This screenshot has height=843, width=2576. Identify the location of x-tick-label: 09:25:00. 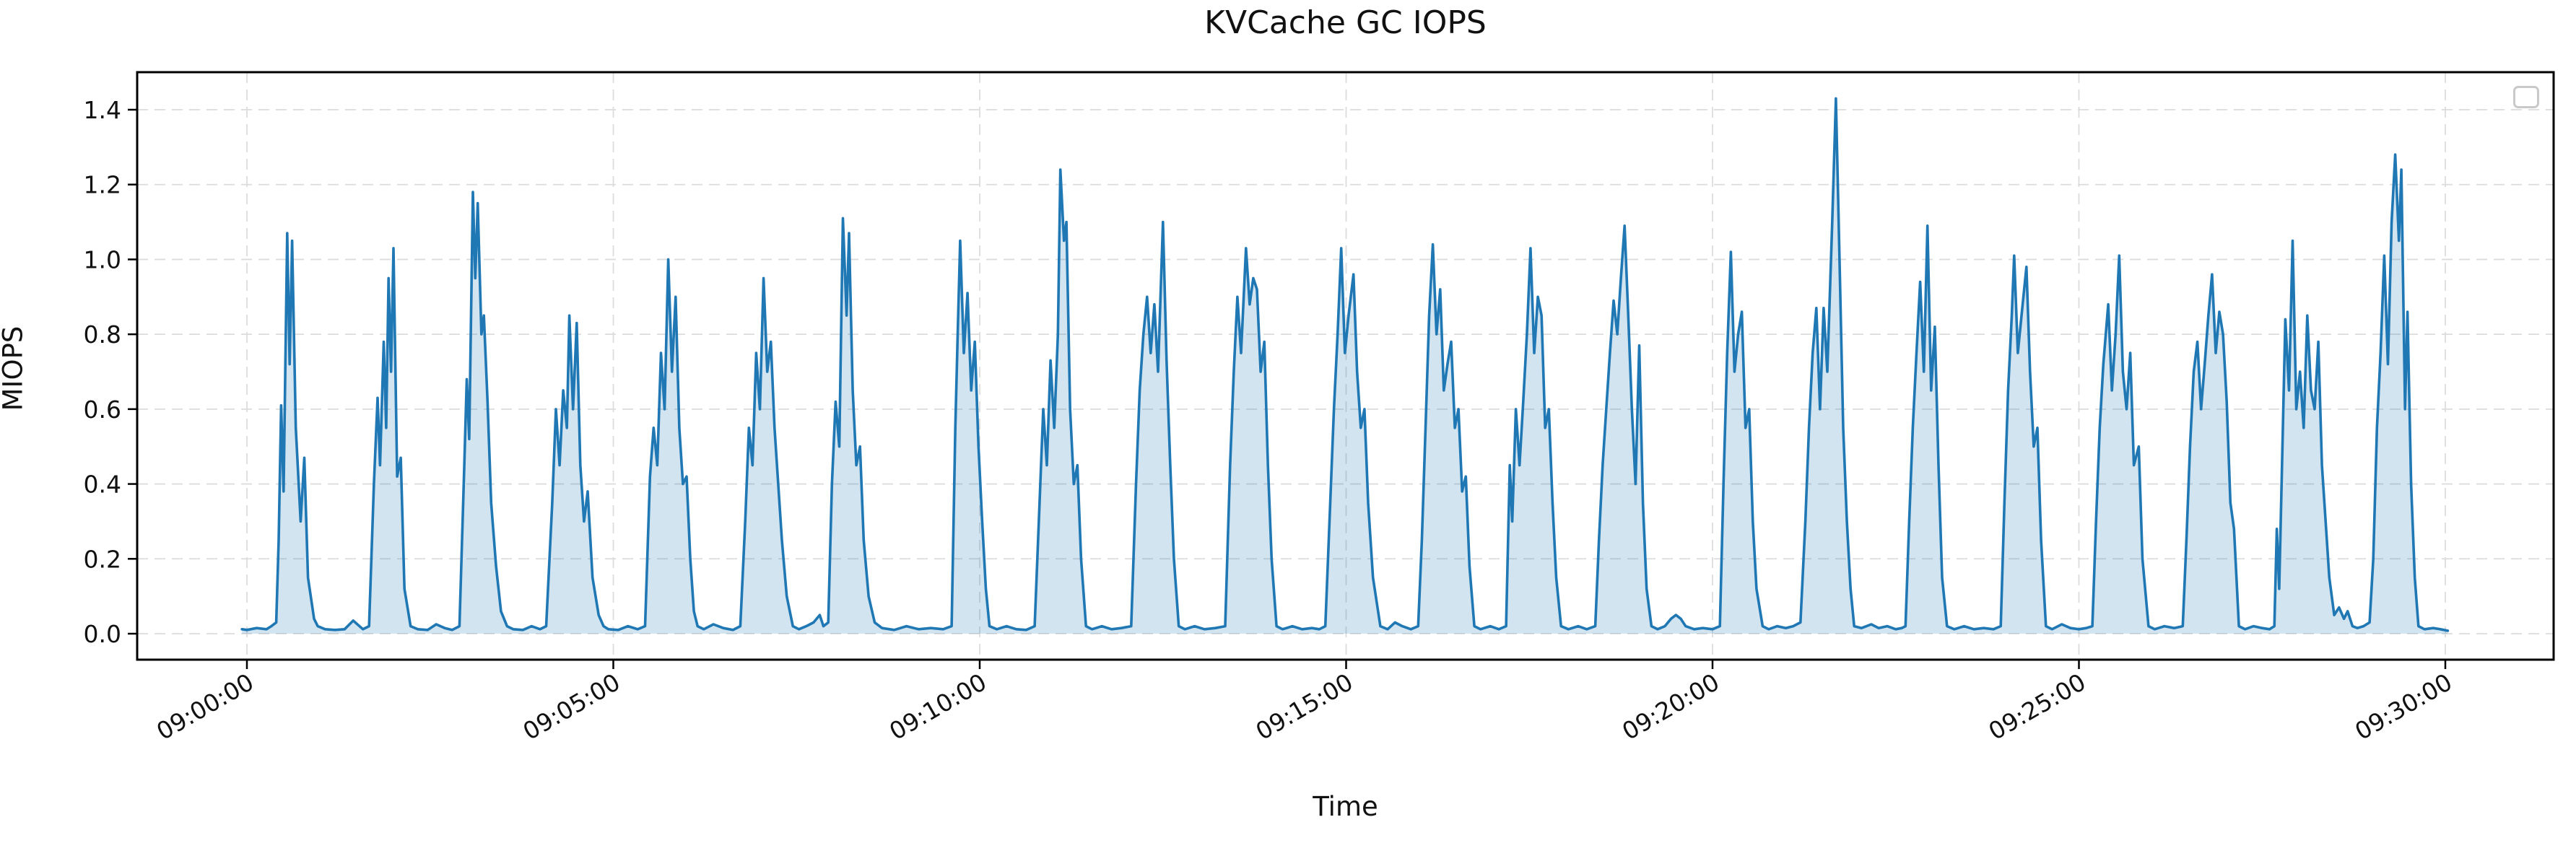
(2037, 707).